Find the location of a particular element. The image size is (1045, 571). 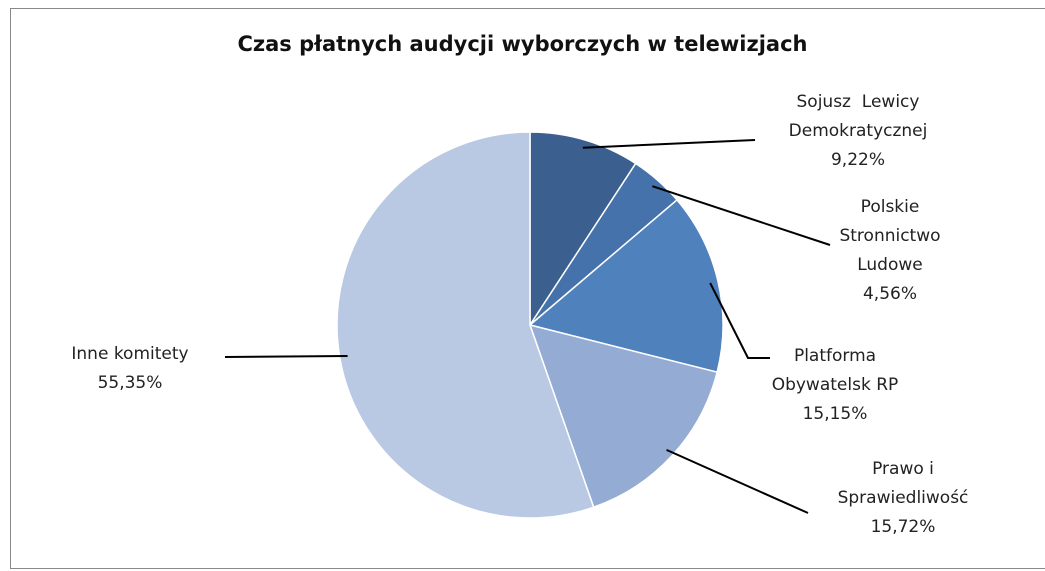

category-label: Platforma Obywatelsk RP is located at coordinates (835, 370).